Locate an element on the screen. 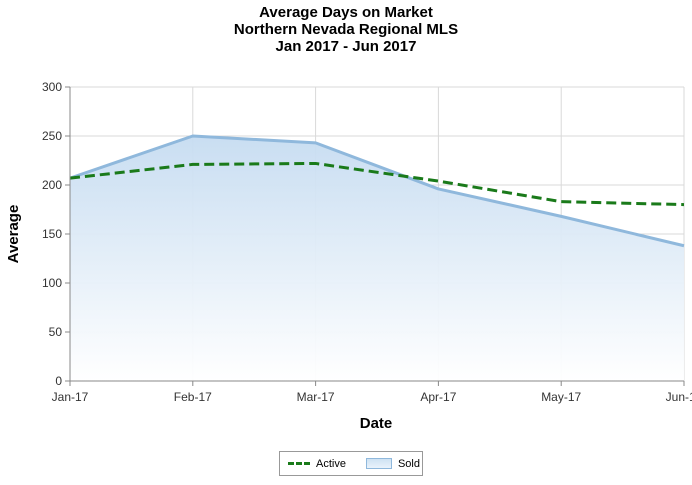  x-tick-label: Feb-17 is located at coordinates (193, 397).